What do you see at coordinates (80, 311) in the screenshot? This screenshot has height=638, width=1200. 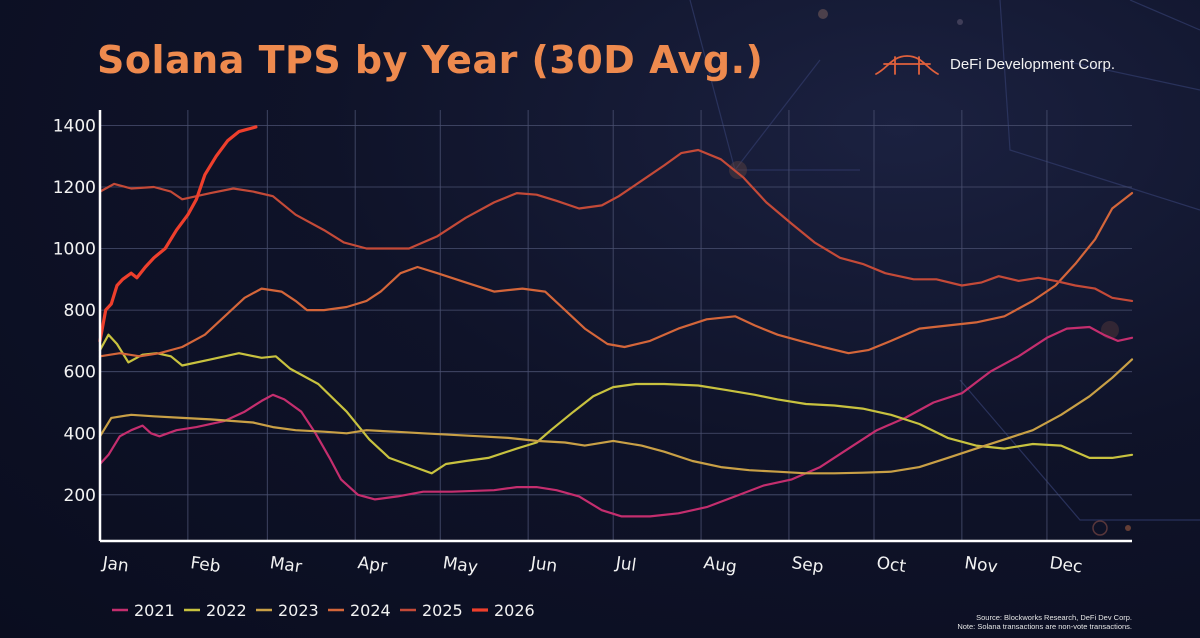 I see `y-tick-label: 800` at bounding box center [80, 311].